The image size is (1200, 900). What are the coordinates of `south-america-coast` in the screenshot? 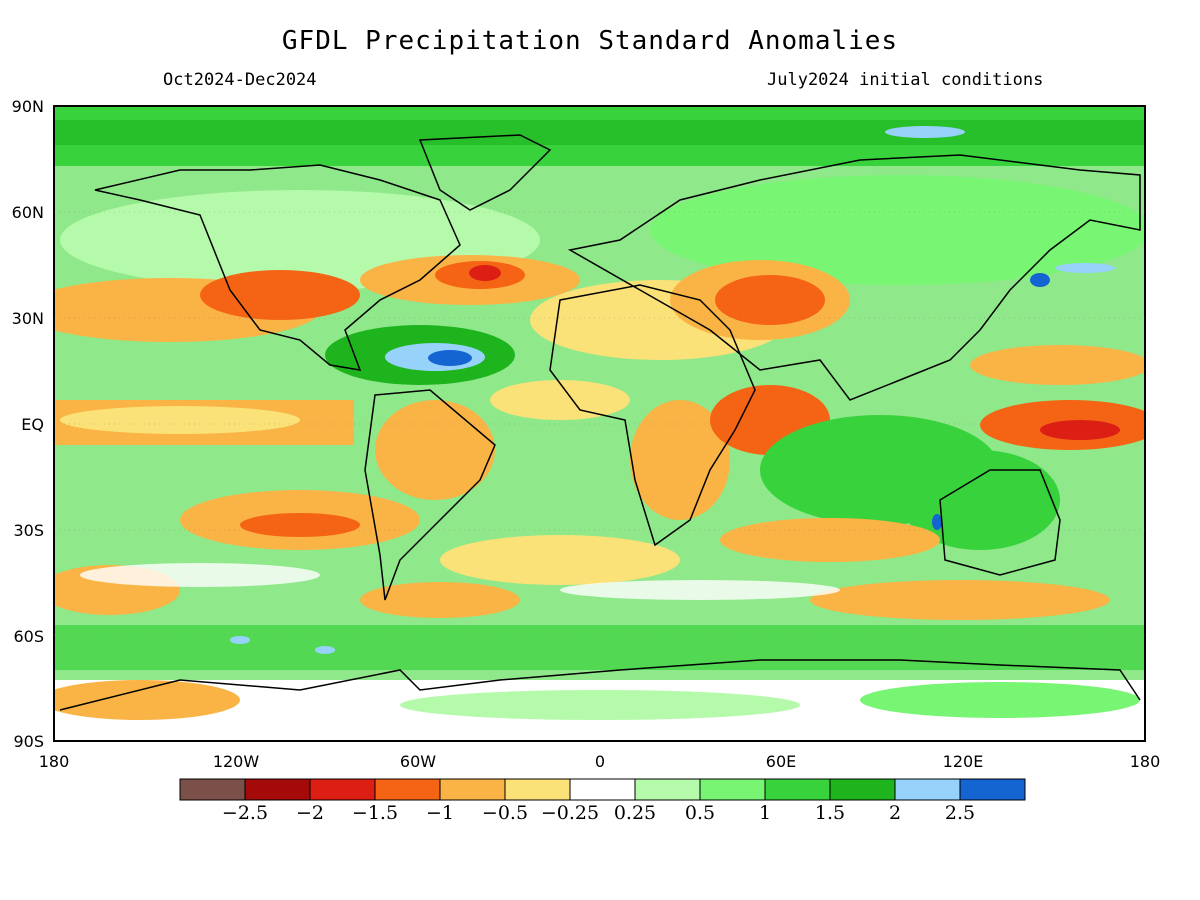 It's located at (430, 495).